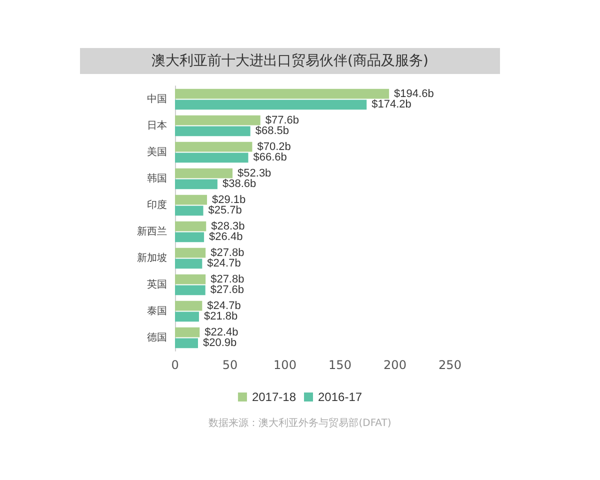 Image resolution: width=600 pixels, height=480 pixels. Describe the element at coordinates (228, 226) in the screenshot. I see `data-label: $28.3b` at that location.